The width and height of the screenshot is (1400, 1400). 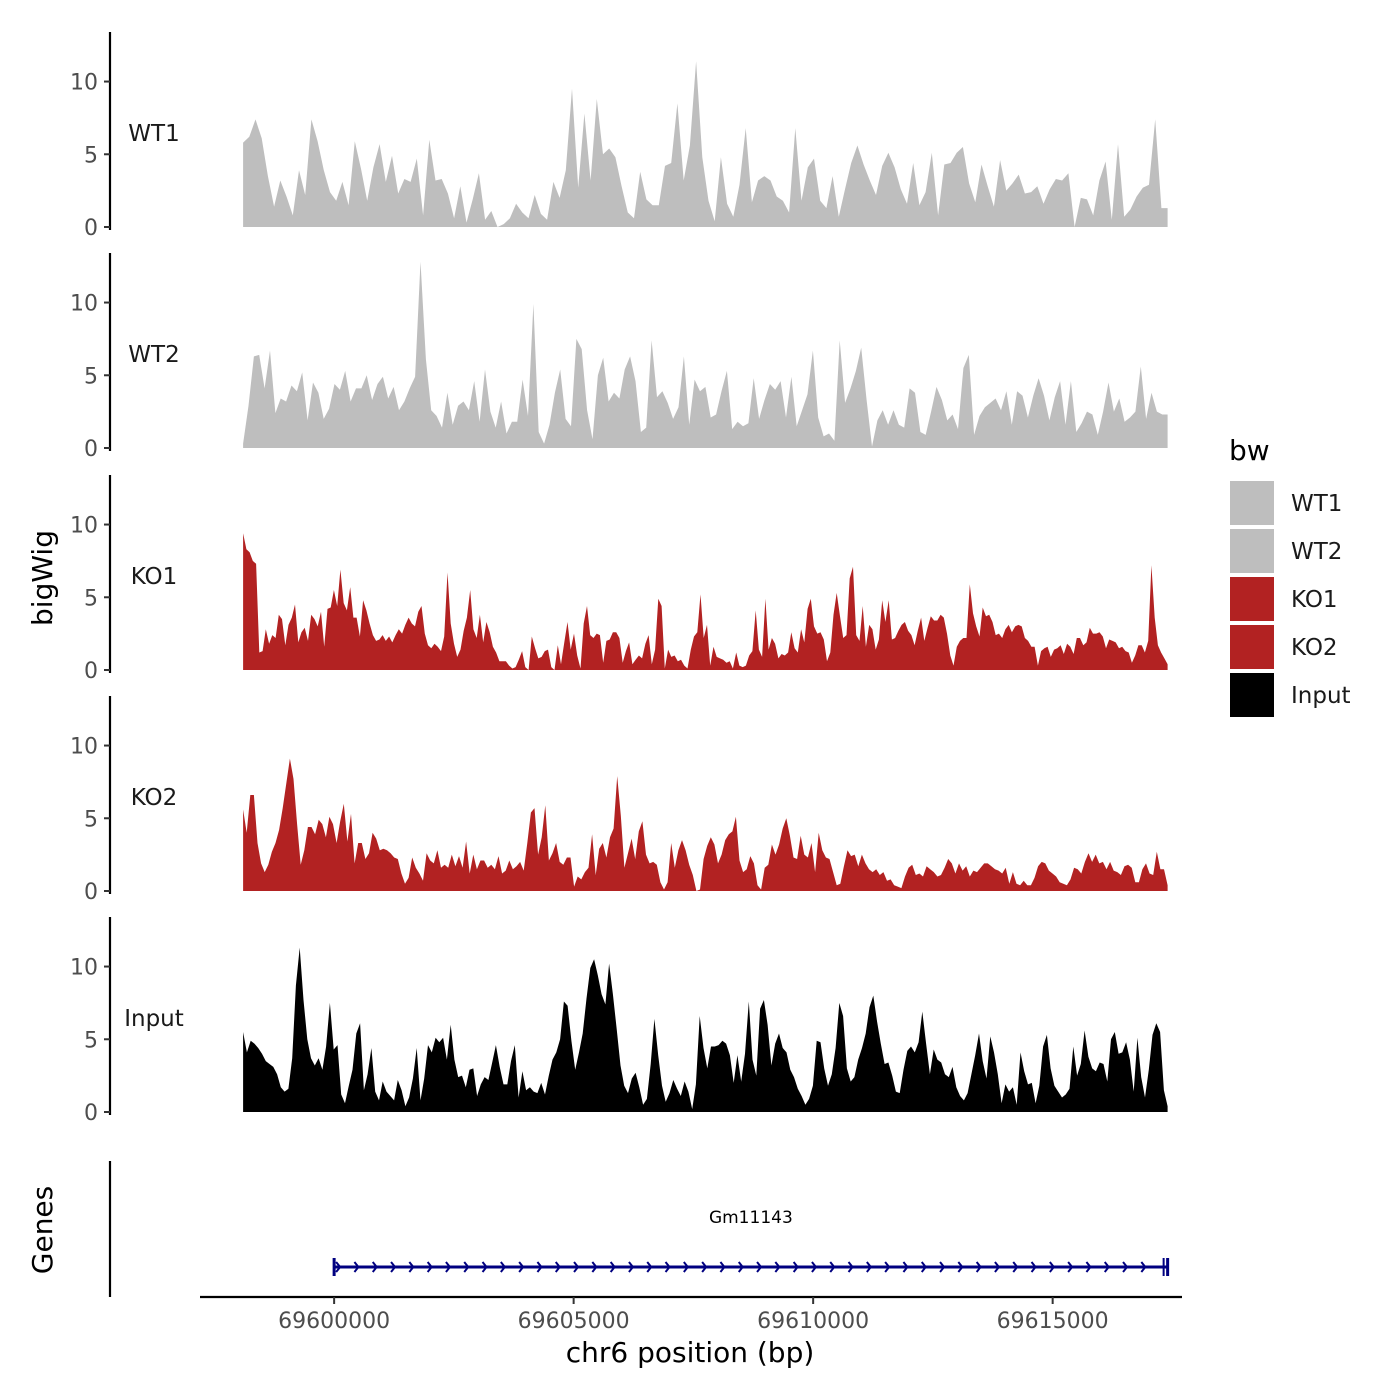 What do you see at coordinates (705, 144) in the screenshot?
I see `coverage-area-wt1` at bounding box center [705, 144].